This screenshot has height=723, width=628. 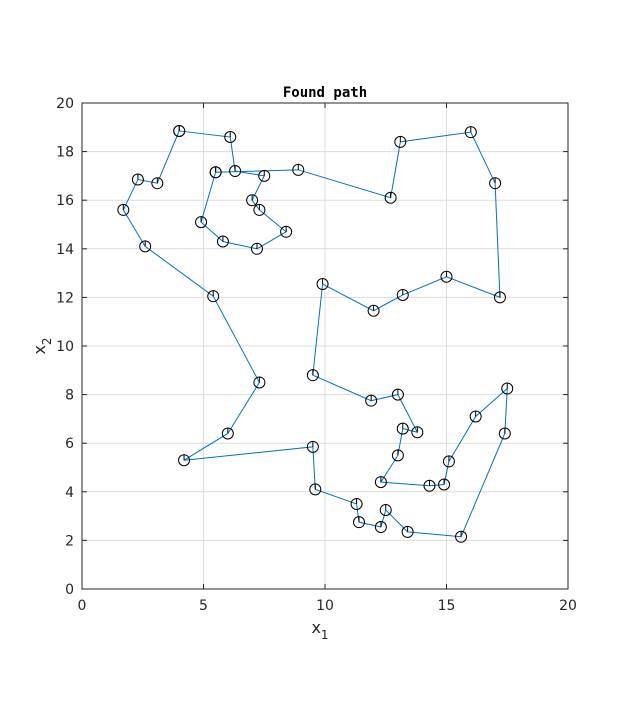 What do you see at coordinates (69, 493) in the screenshot?
I see `y-tick-label: 4` at bounding box center [69, 493].